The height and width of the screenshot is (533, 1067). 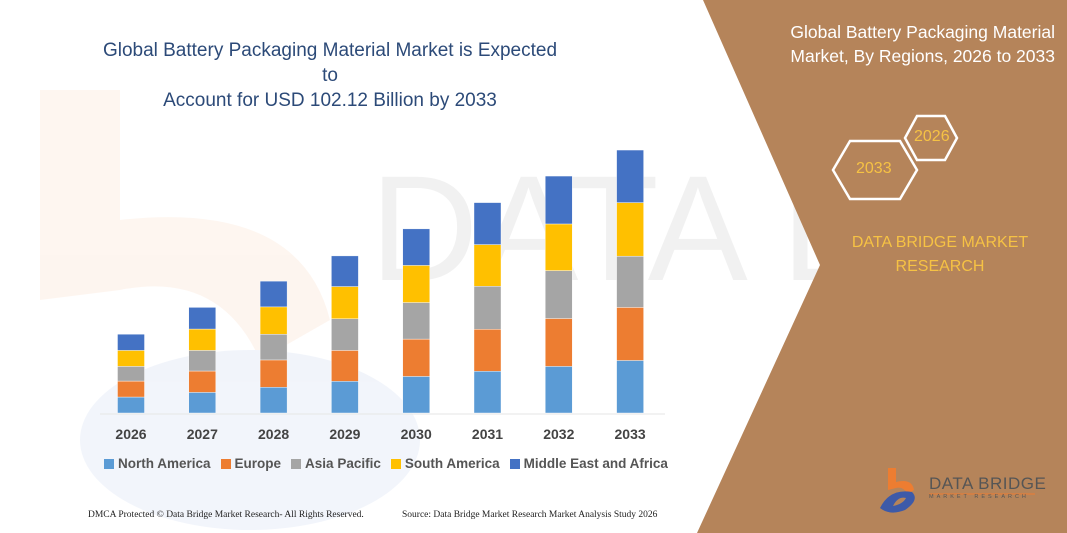 I want to click on x-tick-label: 2033, so click(x=630, y=434).